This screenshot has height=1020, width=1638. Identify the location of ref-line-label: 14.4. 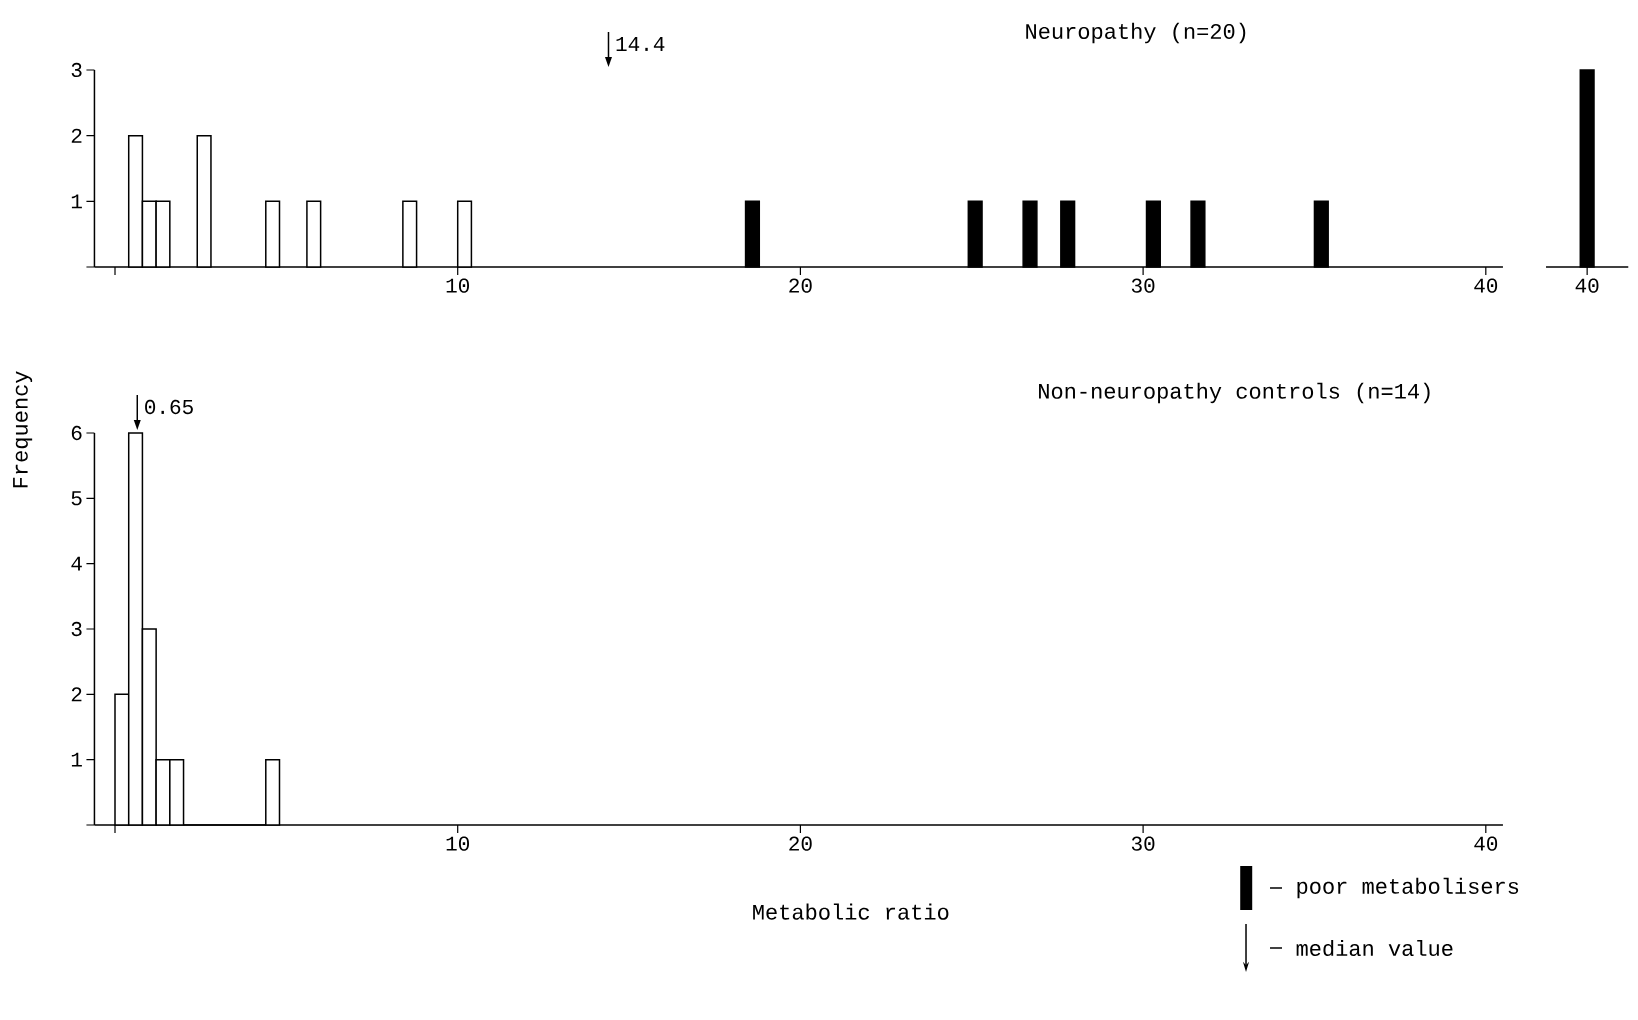
(640, 44).